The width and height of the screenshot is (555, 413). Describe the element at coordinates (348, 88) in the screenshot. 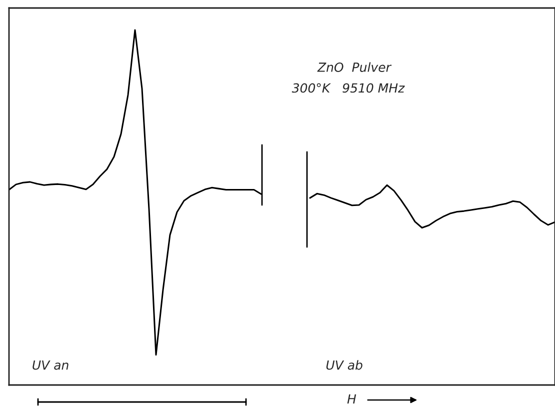

I see `annotation: 300°K 9510 MHz` at that location.